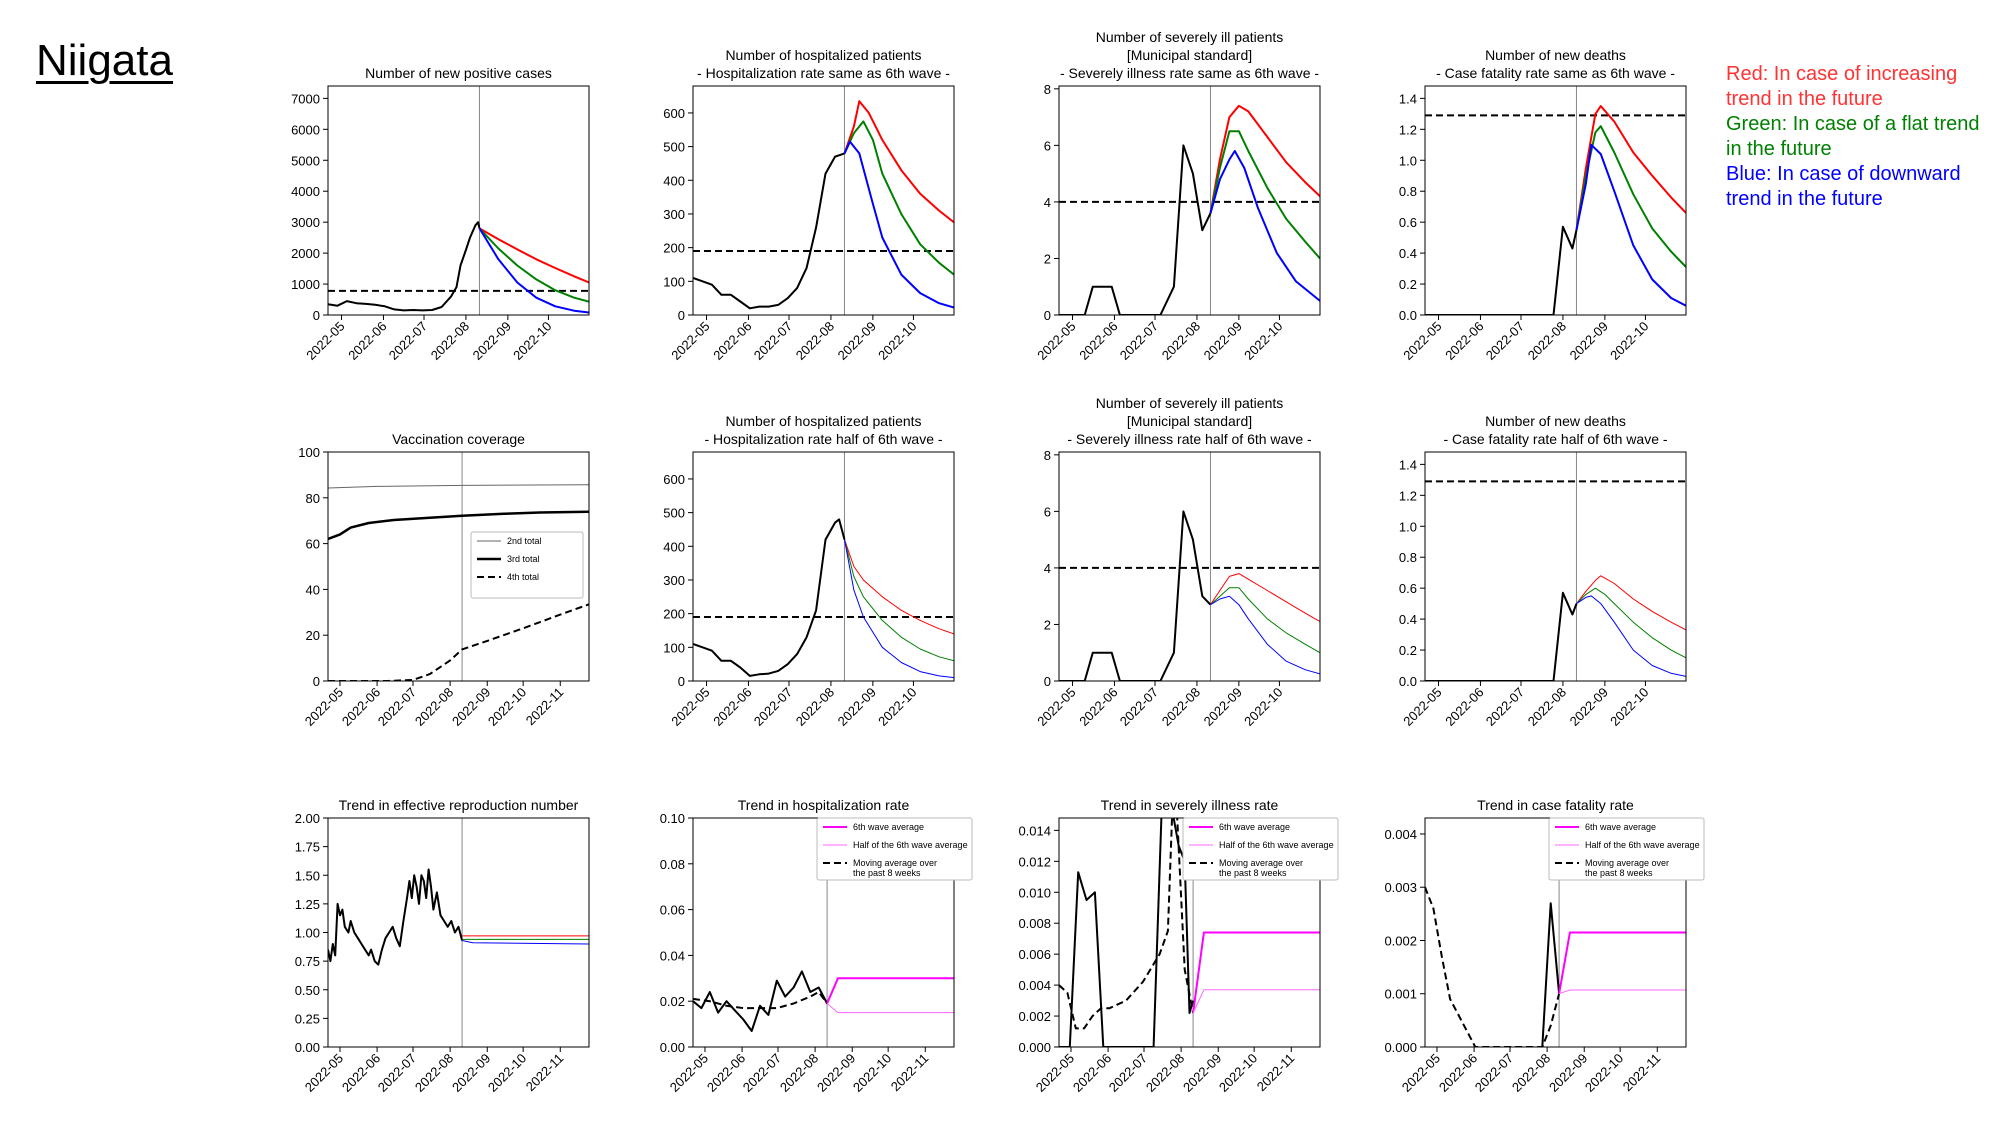 The image size is (2000, 1125). Describe the element at coordinates (1400, 1047) in the screenshot. I see `y-tick-label: 0.000` at that location.